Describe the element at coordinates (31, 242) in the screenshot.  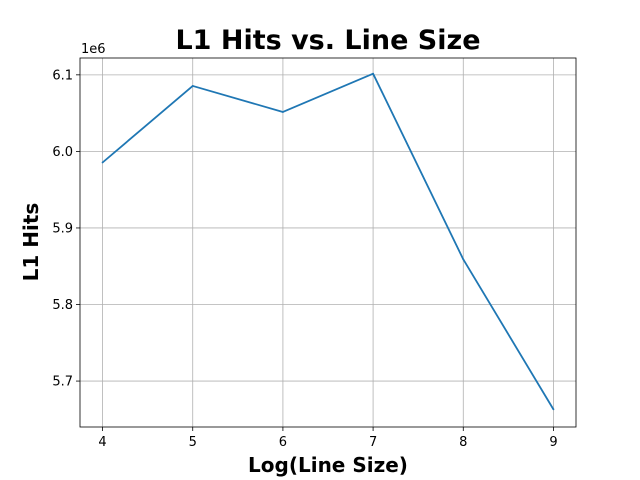
I see `y-axis-label: L1 Hits` at that location.